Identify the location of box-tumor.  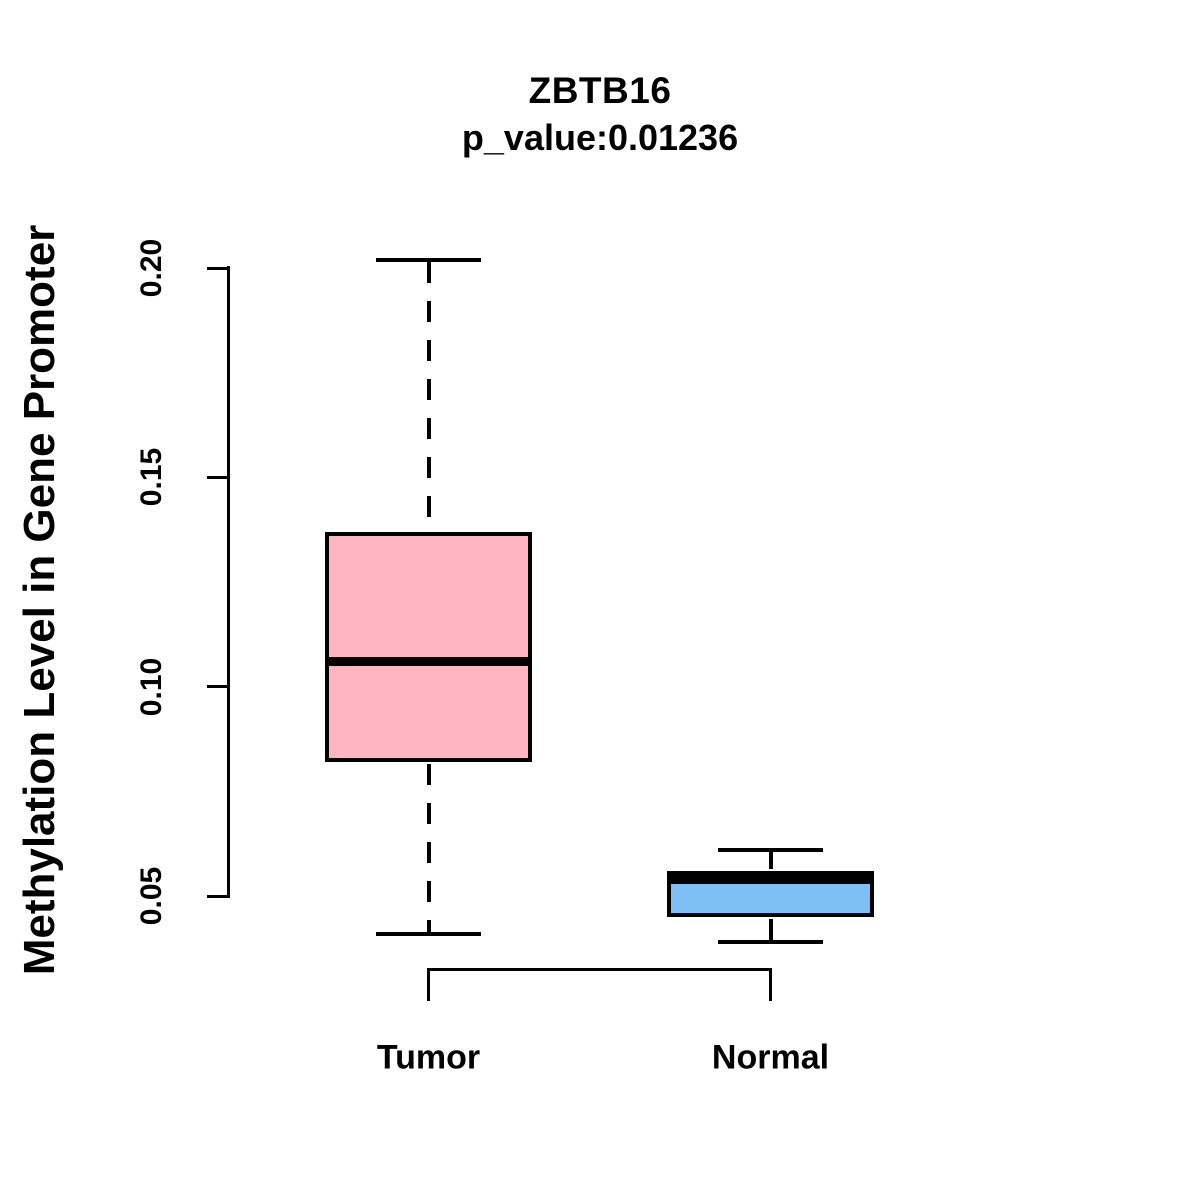
(428, 647).